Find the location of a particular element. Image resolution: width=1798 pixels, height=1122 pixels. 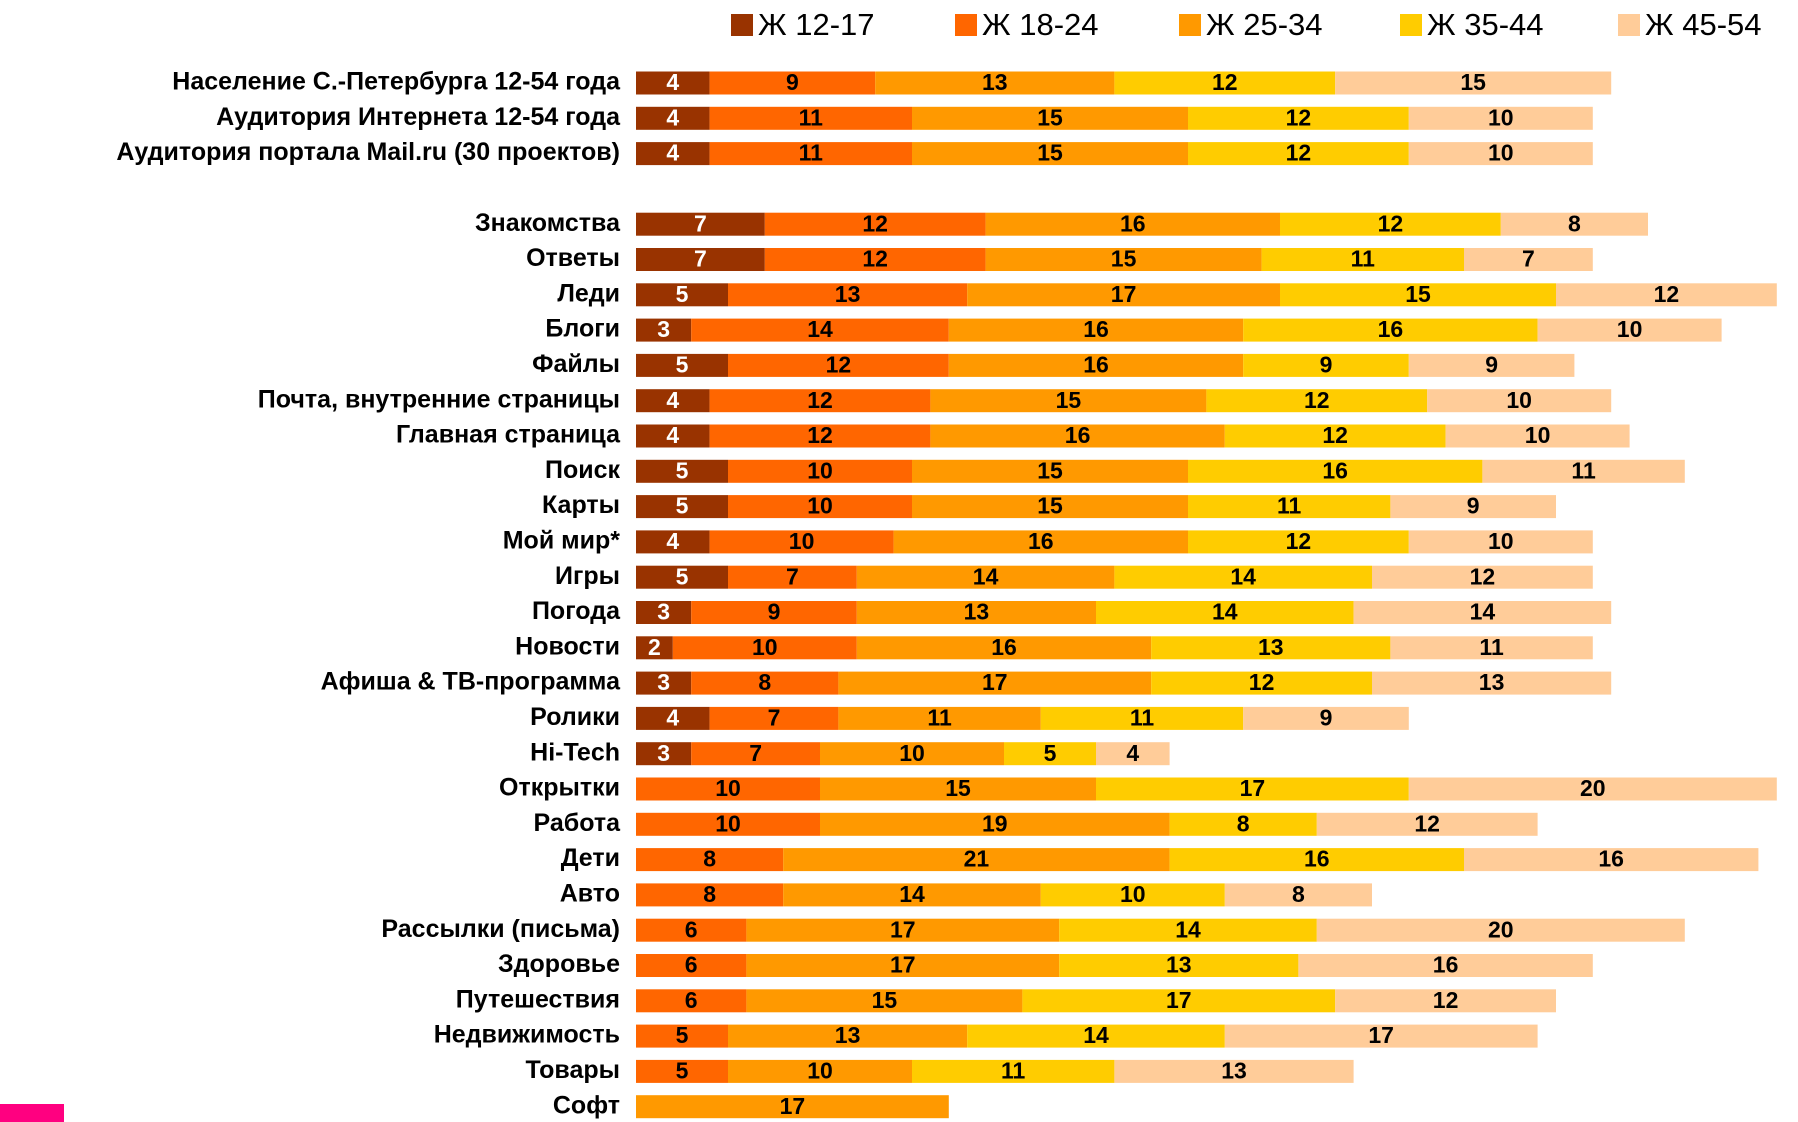

data-label: 3 is located at coordinates (663, 329).